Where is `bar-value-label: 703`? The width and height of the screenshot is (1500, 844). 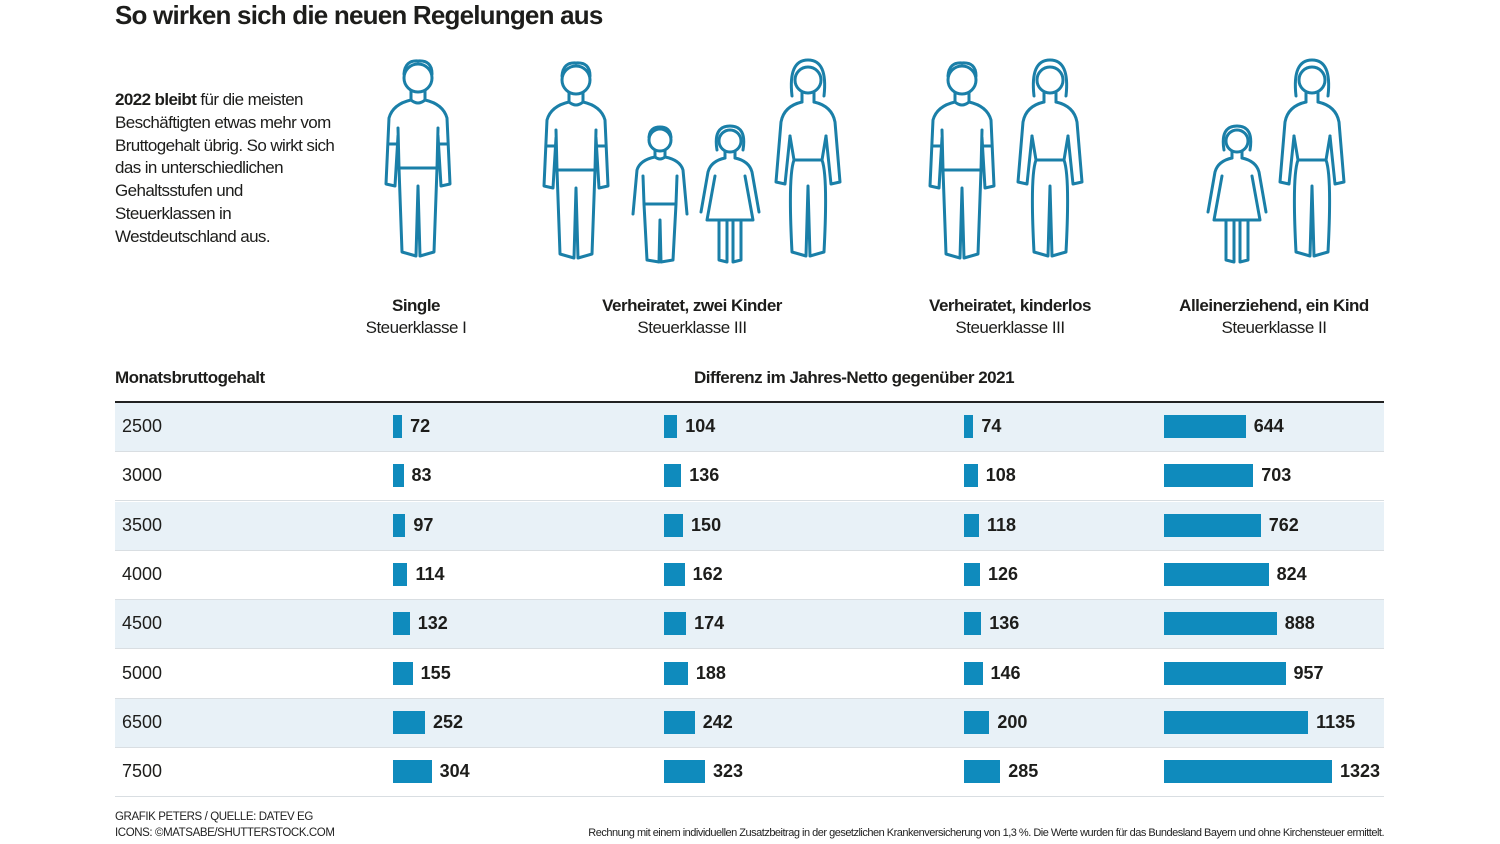
bar-value-label: 703 is located at coordinates (1276, 475).